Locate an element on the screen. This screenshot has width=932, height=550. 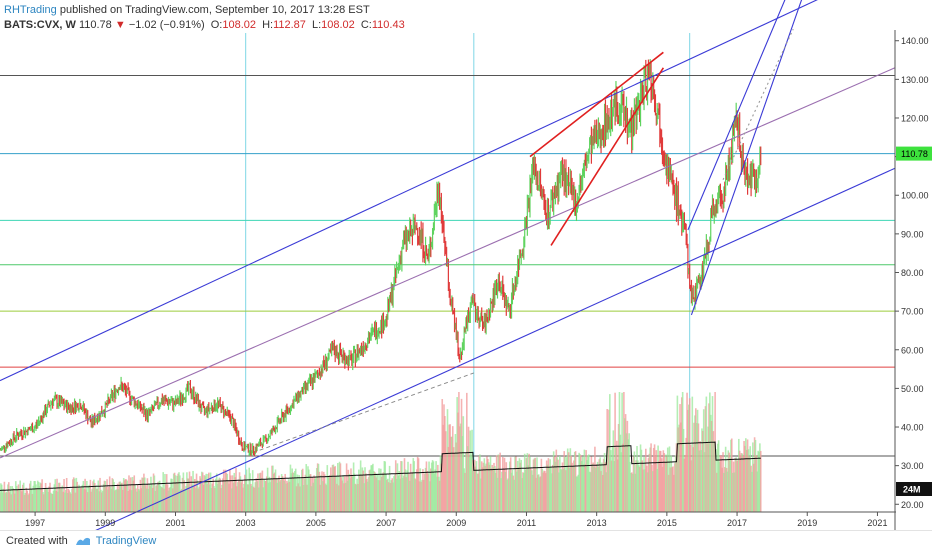
wedge-bottom-trendline is located at coordinates (607, 156).